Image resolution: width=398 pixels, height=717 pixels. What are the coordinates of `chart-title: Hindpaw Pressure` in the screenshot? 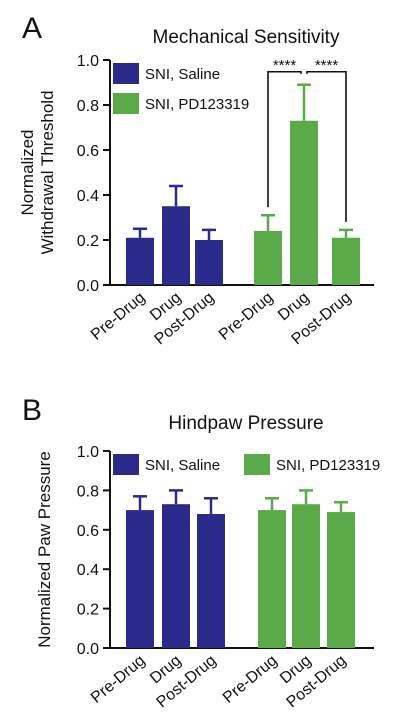 It's located at (245, 423).